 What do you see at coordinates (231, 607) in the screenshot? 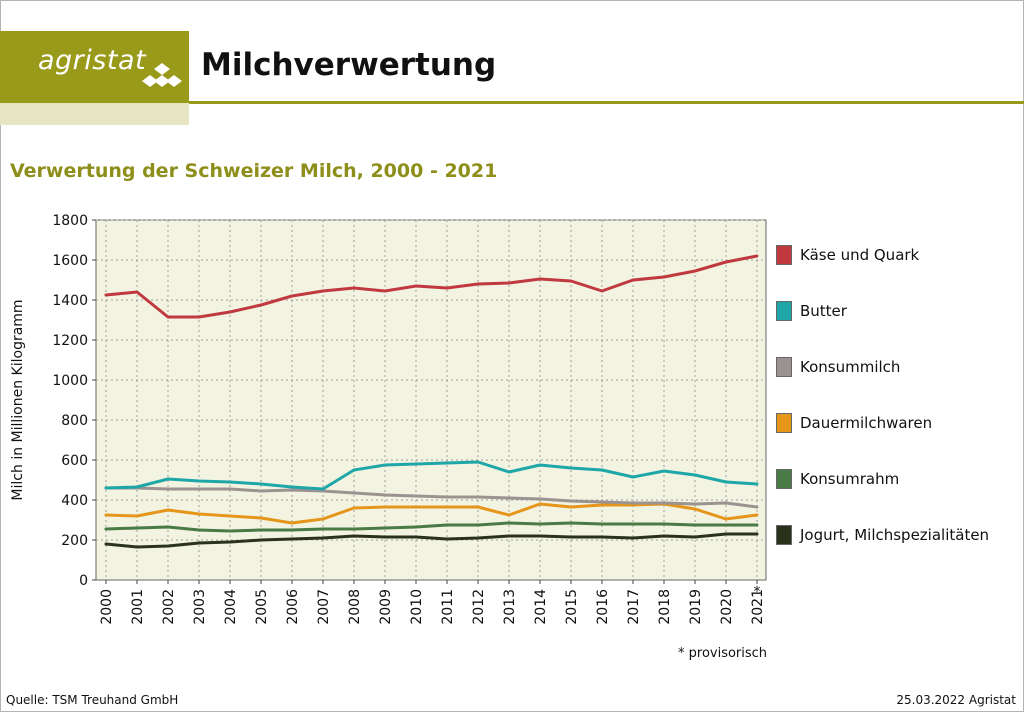
I see `x-tick-label: 2004` at bounding box center [231, 607].